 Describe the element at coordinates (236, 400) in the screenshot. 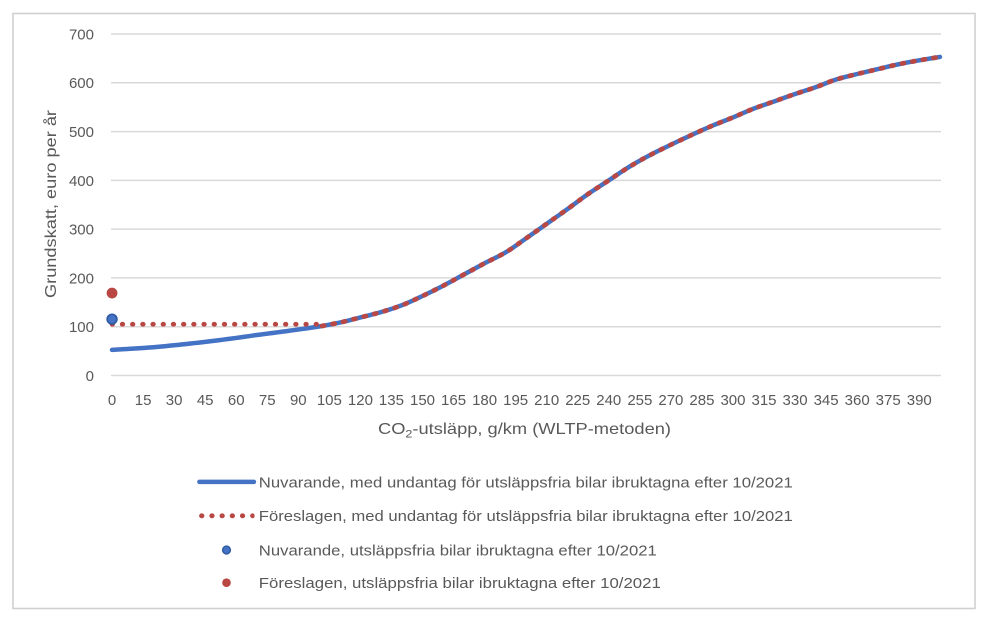

I see `svg-text: 60` at that location.